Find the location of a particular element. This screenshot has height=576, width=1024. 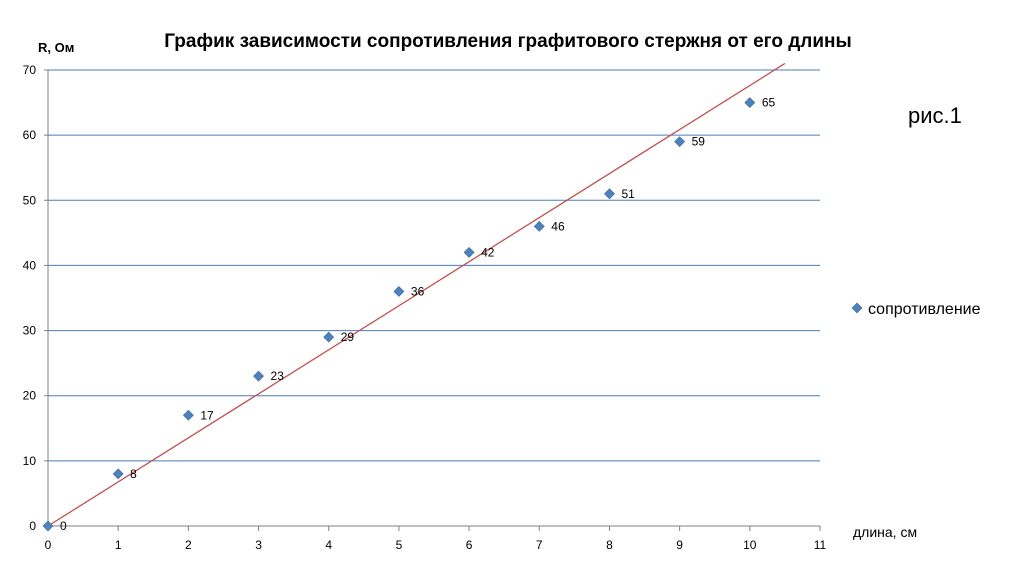

legend-marker is located at coordinates (857, 308).